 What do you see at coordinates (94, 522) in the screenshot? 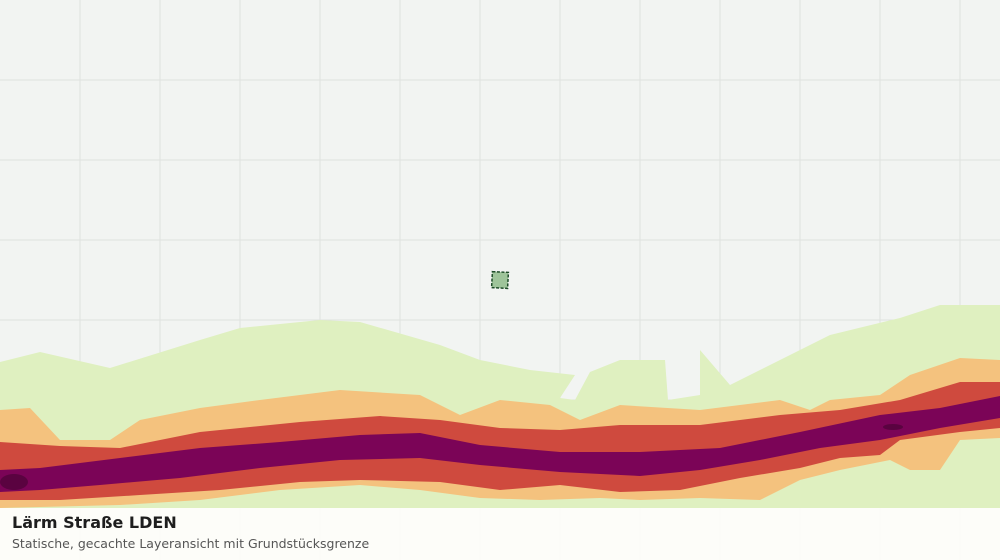
I see `layer-title: Lärm Straße LDEN` at bounding box center [94, 522].